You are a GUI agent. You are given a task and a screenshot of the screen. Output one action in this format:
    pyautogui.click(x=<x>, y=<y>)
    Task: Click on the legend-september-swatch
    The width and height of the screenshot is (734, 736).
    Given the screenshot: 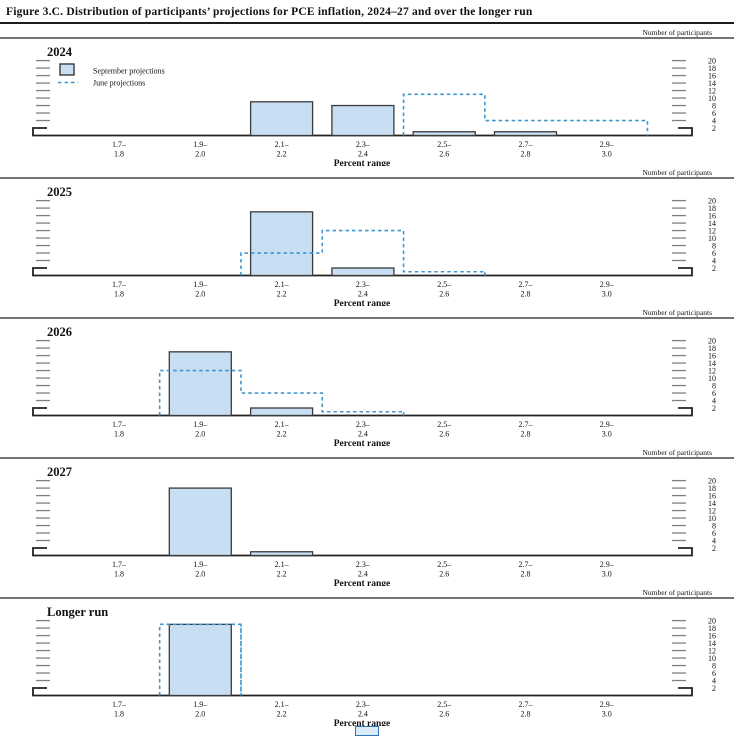 What is the action you would take?
    pyautogui.click(x=67, y=69)
    